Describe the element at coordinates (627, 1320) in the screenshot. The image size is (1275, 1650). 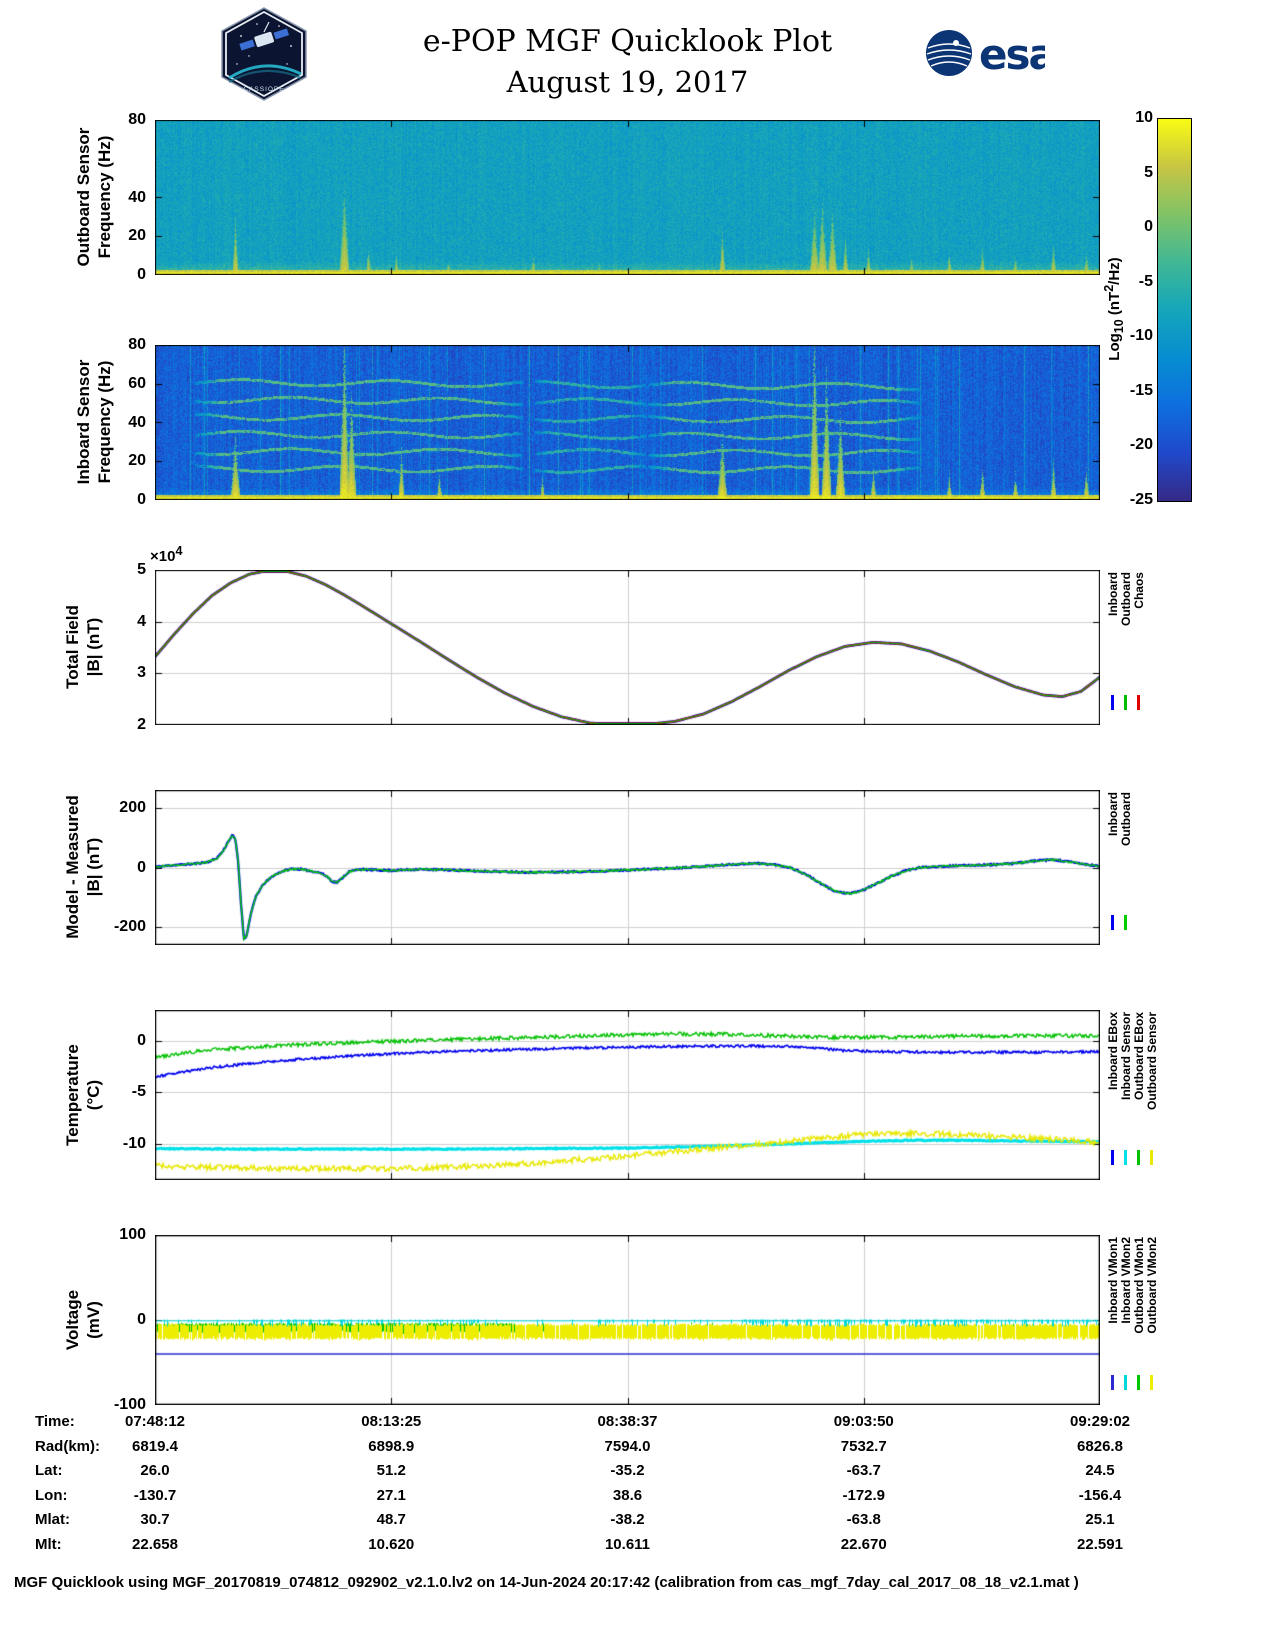
I see `voltage-canvas` at that location.